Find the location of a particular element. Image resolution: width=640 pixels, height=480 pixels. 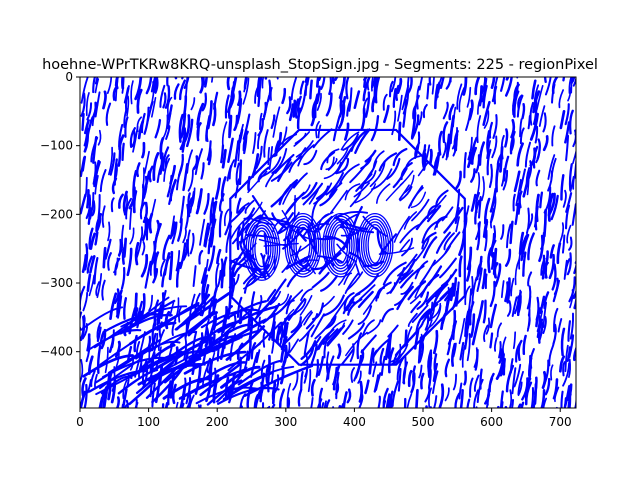

letter-contour-p is located at coordinates (375, 245).